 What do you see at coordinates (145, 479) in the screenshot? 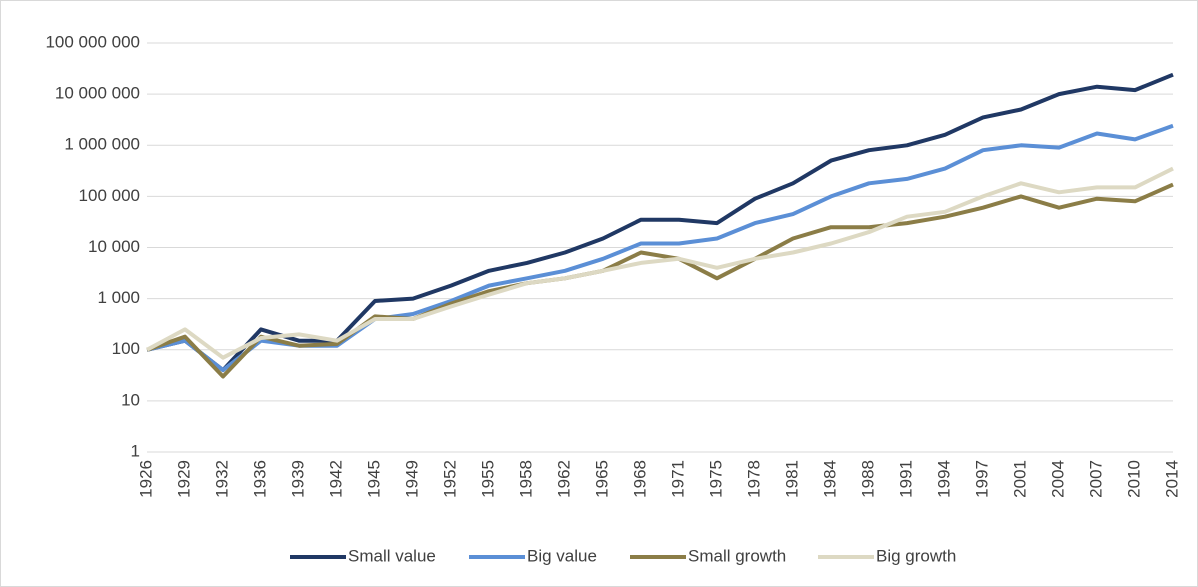
I see `x-tick-label: 1926` at bounding box center [145, 479].